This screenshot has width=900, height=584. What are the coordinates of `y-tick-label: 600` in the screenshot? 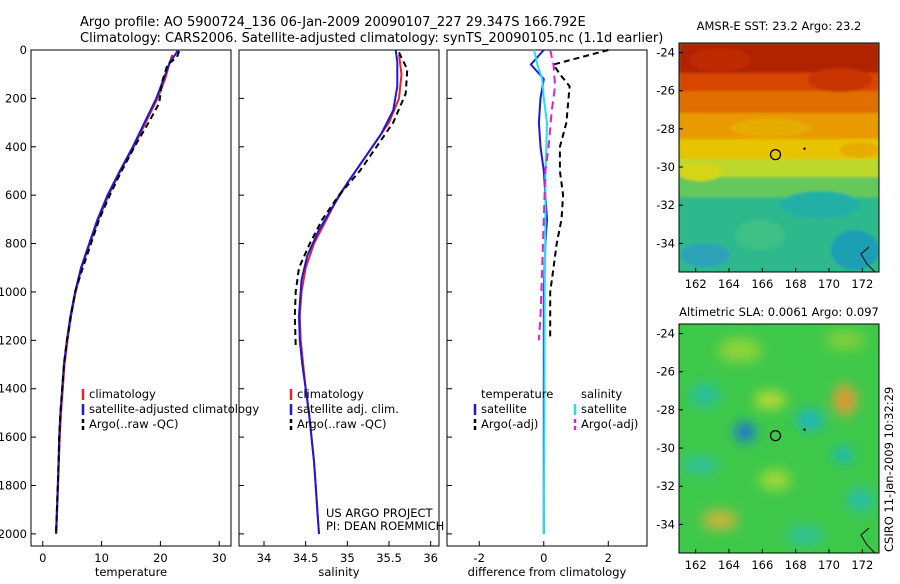 It's located at (16, 195).